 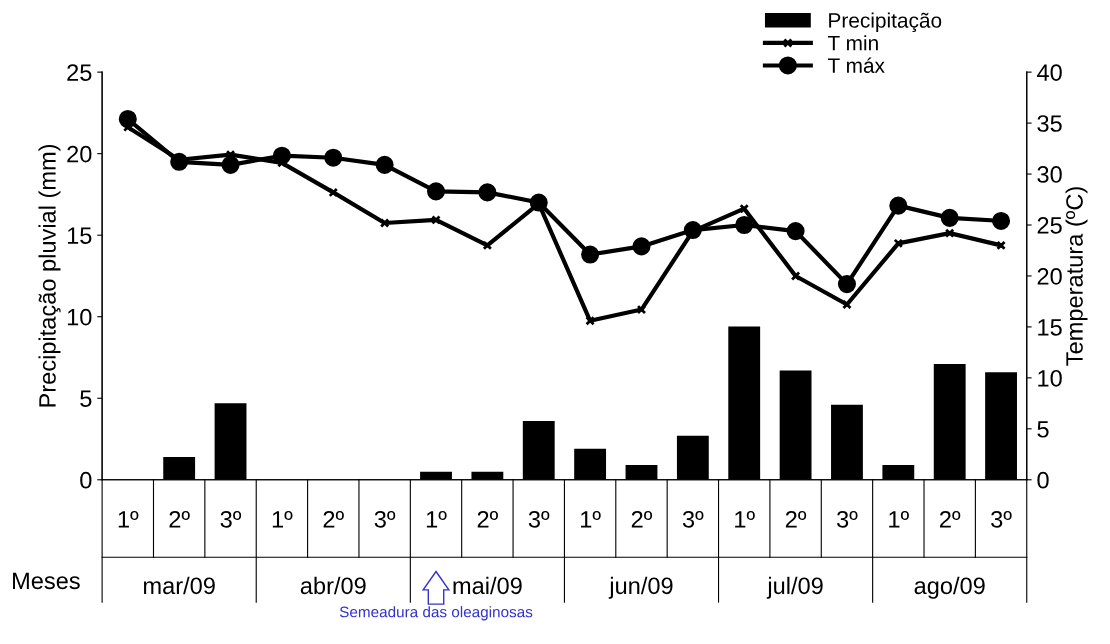 I want to click on y2-tick-label: 40, so click(x=1049, y=72).